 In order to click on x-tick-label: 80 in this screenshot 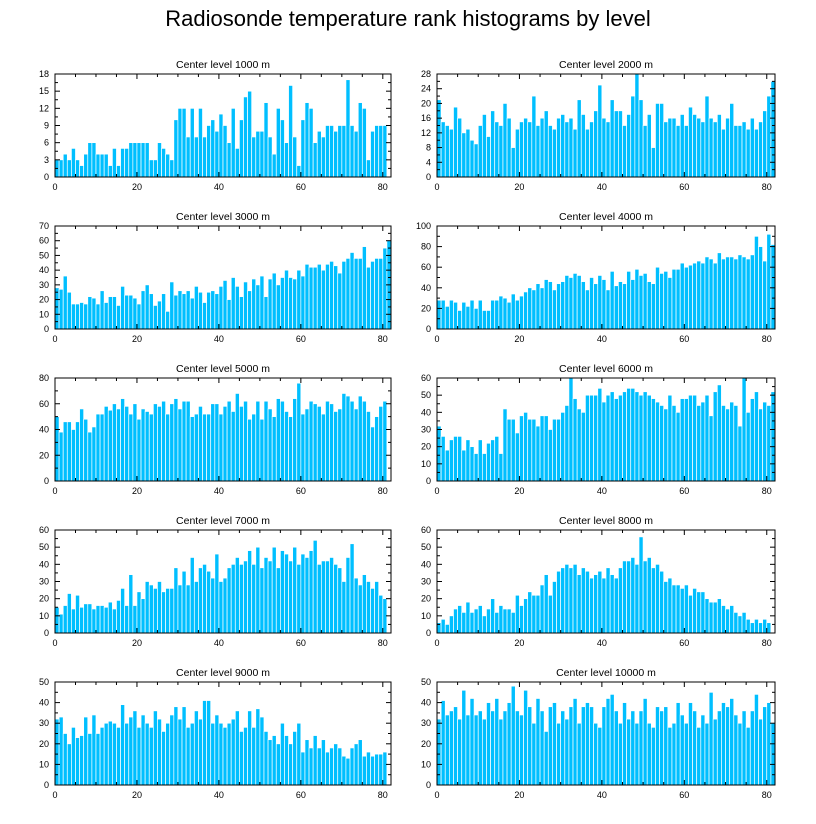, I will do `click(767, 491)`.